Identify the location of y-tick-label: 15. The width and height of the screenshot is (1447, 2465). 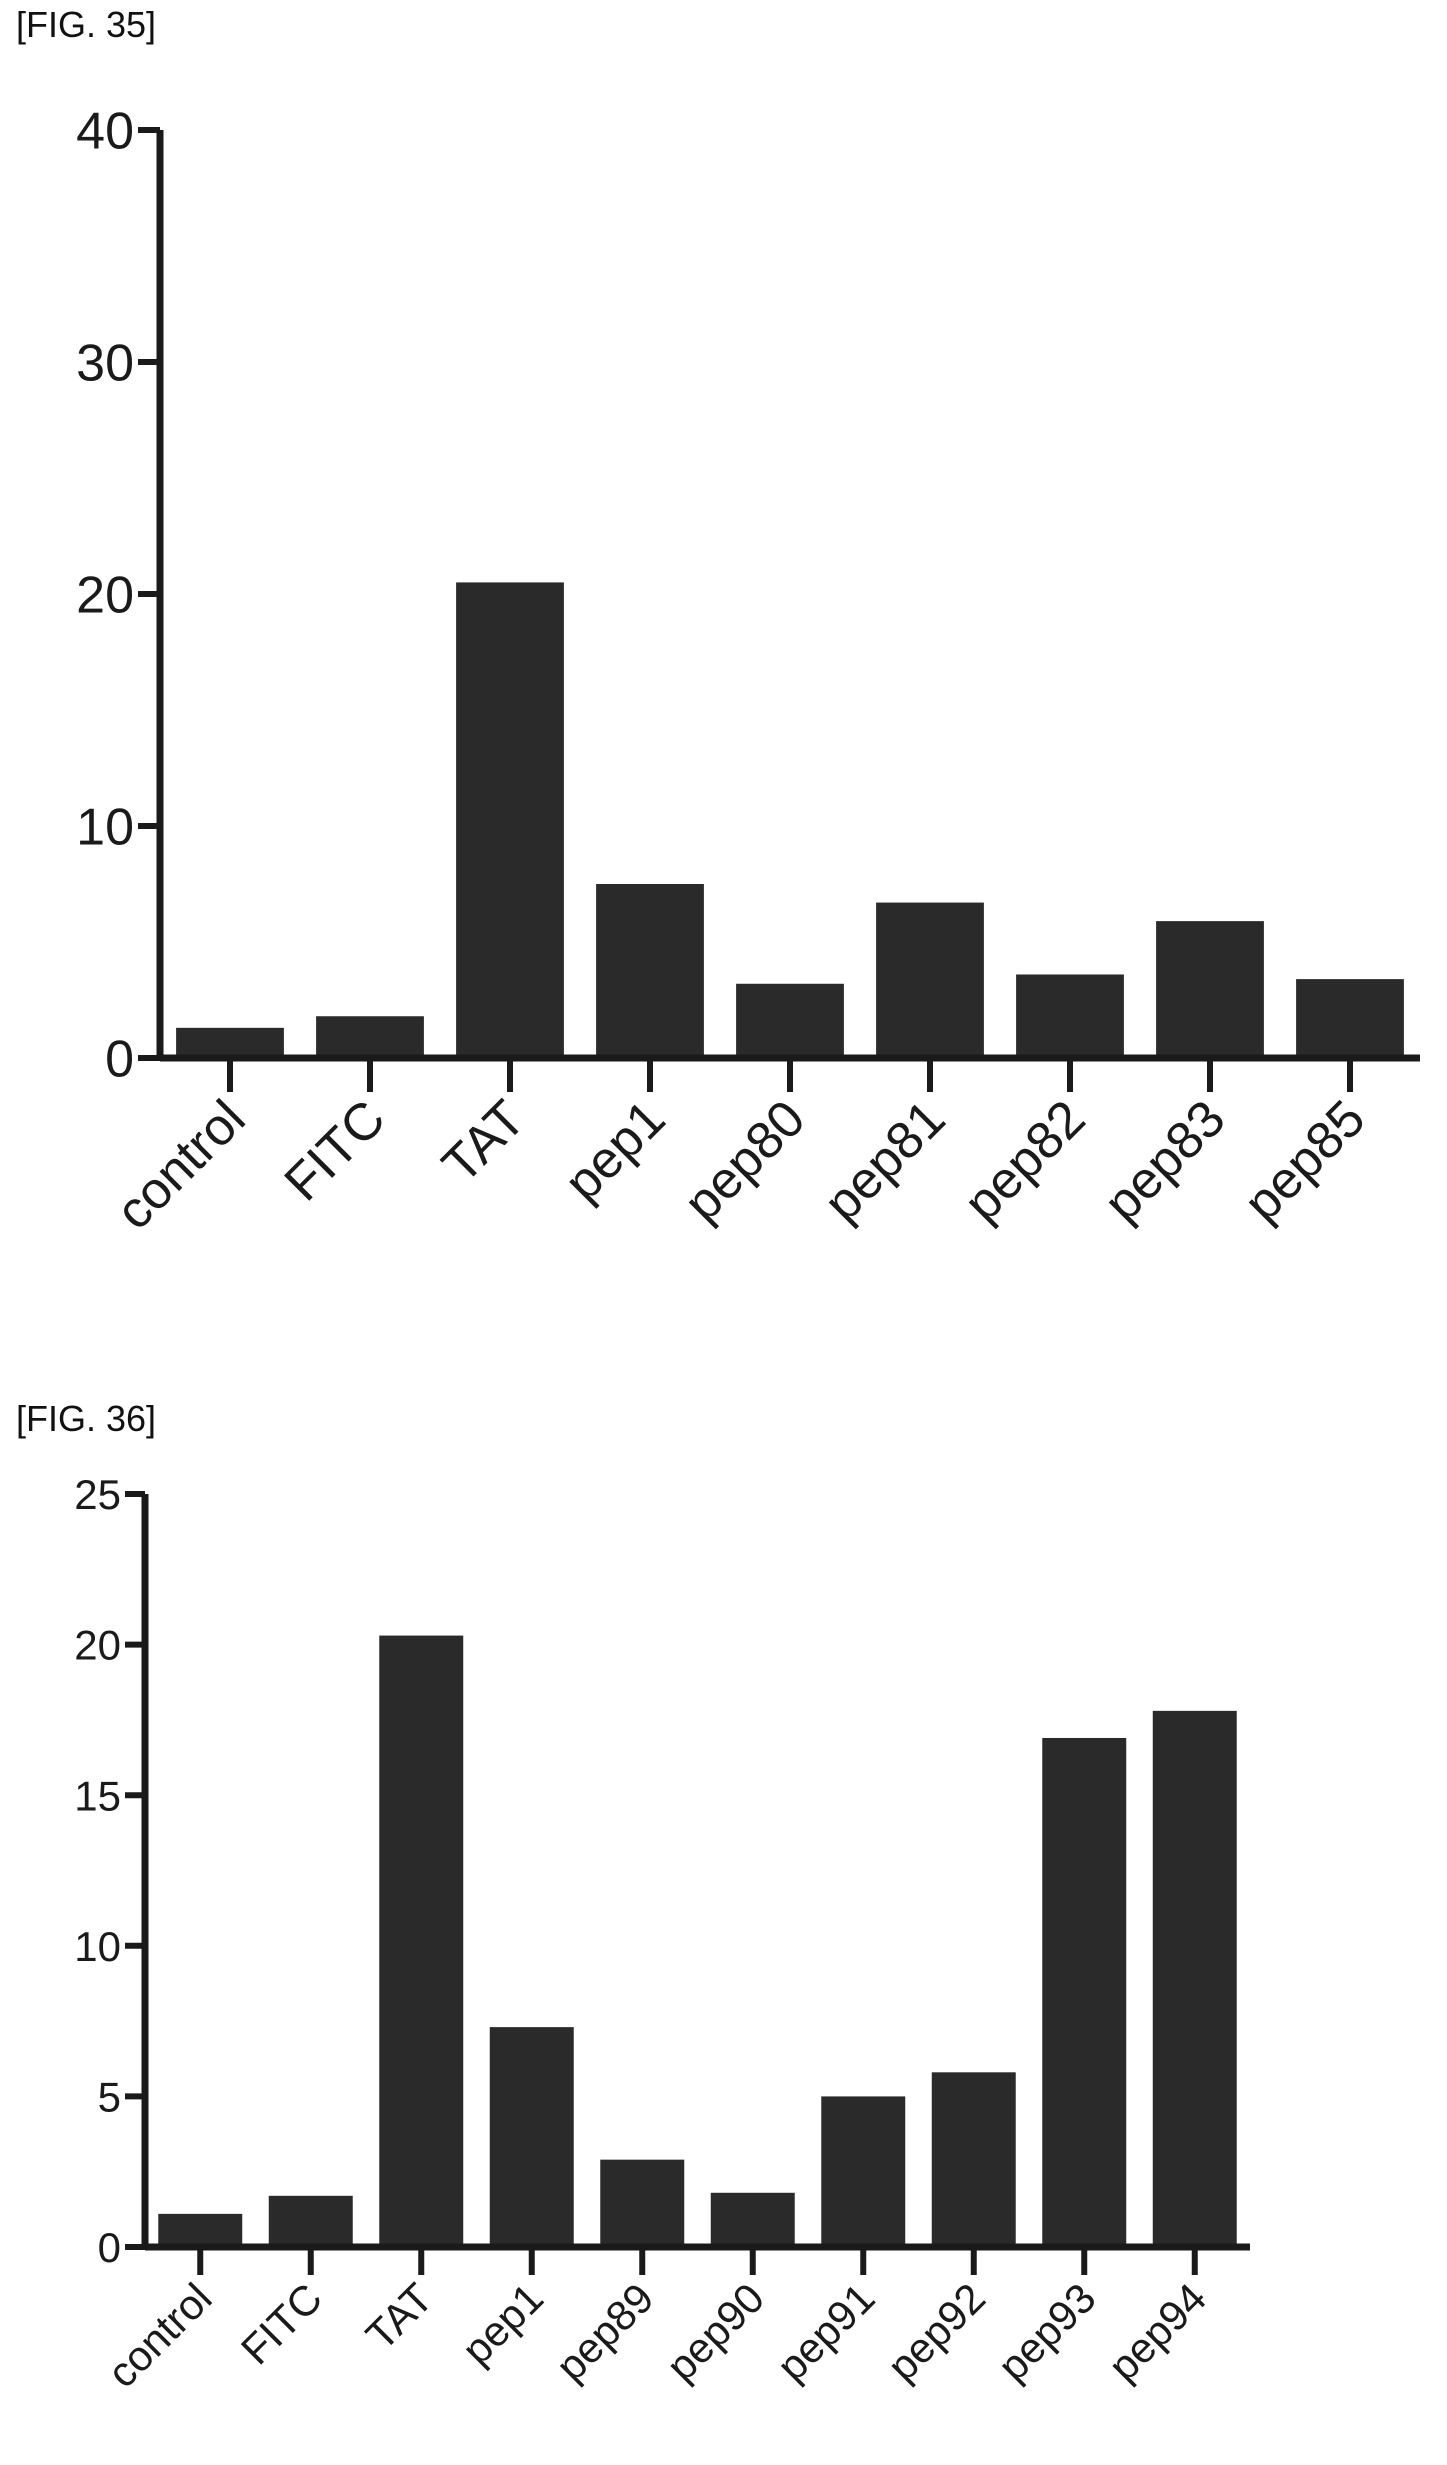
(97, 1795).